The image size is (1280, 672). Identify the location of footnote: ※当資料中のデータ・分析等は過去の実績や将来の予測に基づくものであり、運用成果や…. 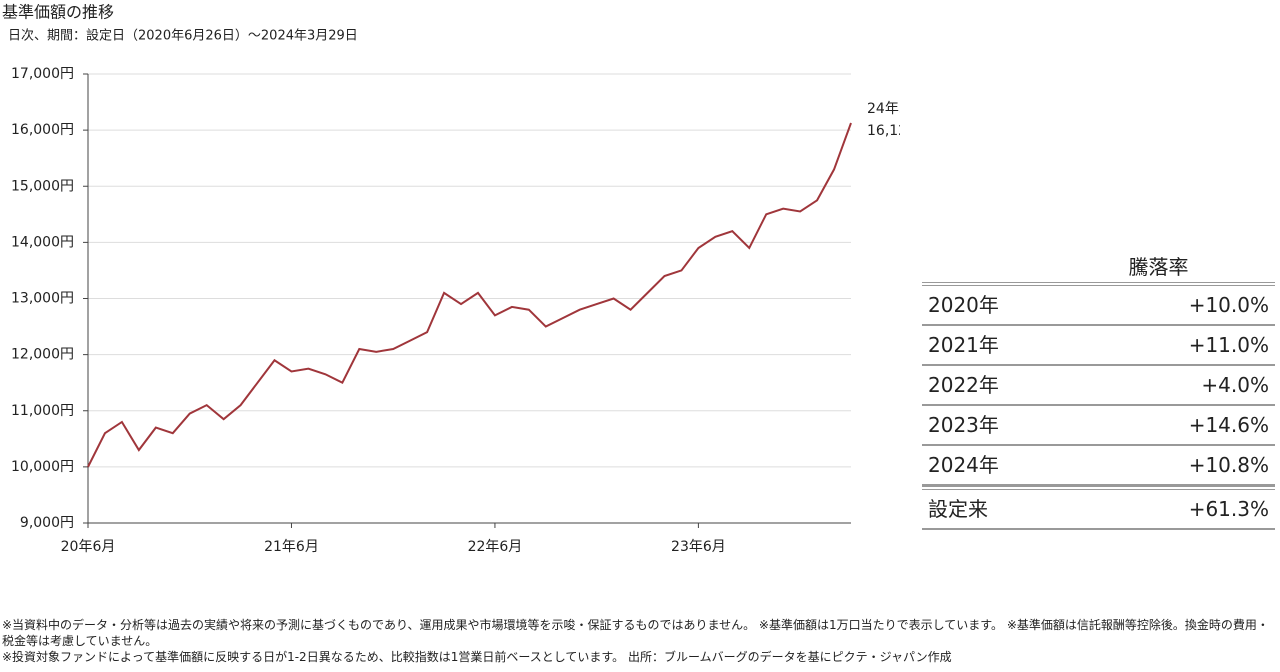
(635, 633).